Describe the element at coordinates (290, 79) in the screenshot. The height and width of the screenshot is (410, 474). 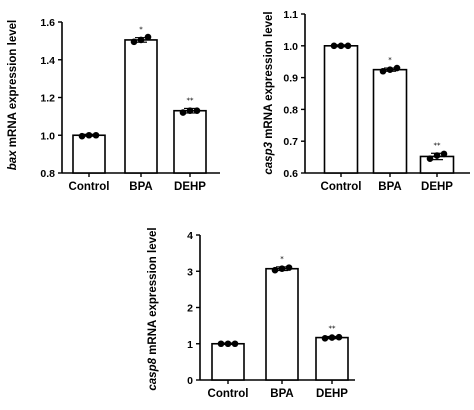
I see `y-tick-label: 0.9` at that location.